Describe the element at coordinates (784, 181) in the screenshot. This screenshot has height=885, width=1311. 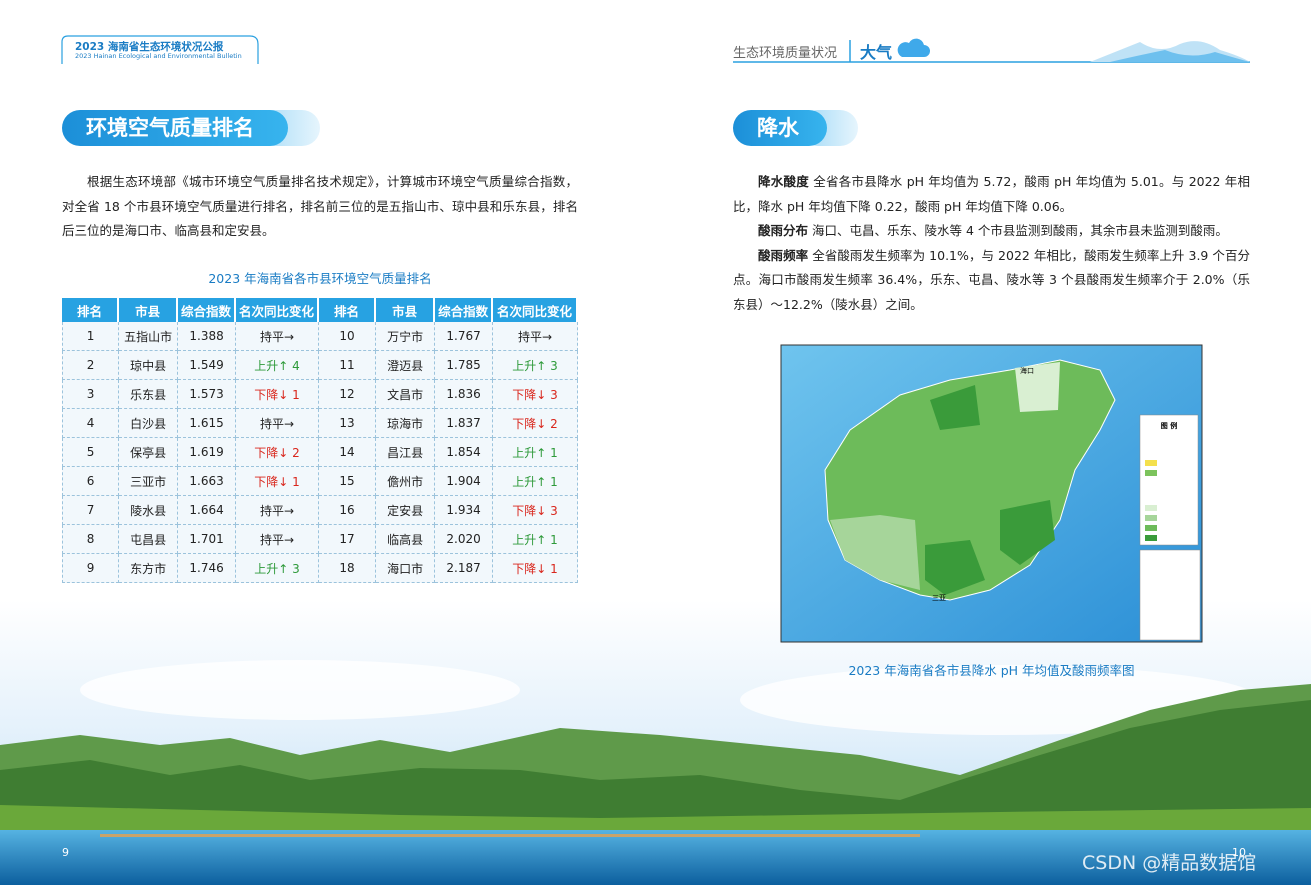
I see `paragraph-lead: 降水酸度` at that location.